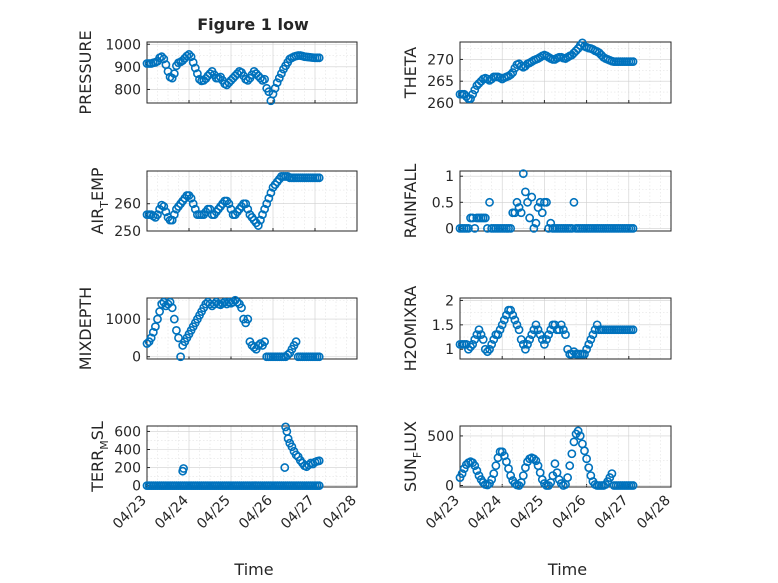  I want to click on x-tick-label: 04/24, so click(485, 512).